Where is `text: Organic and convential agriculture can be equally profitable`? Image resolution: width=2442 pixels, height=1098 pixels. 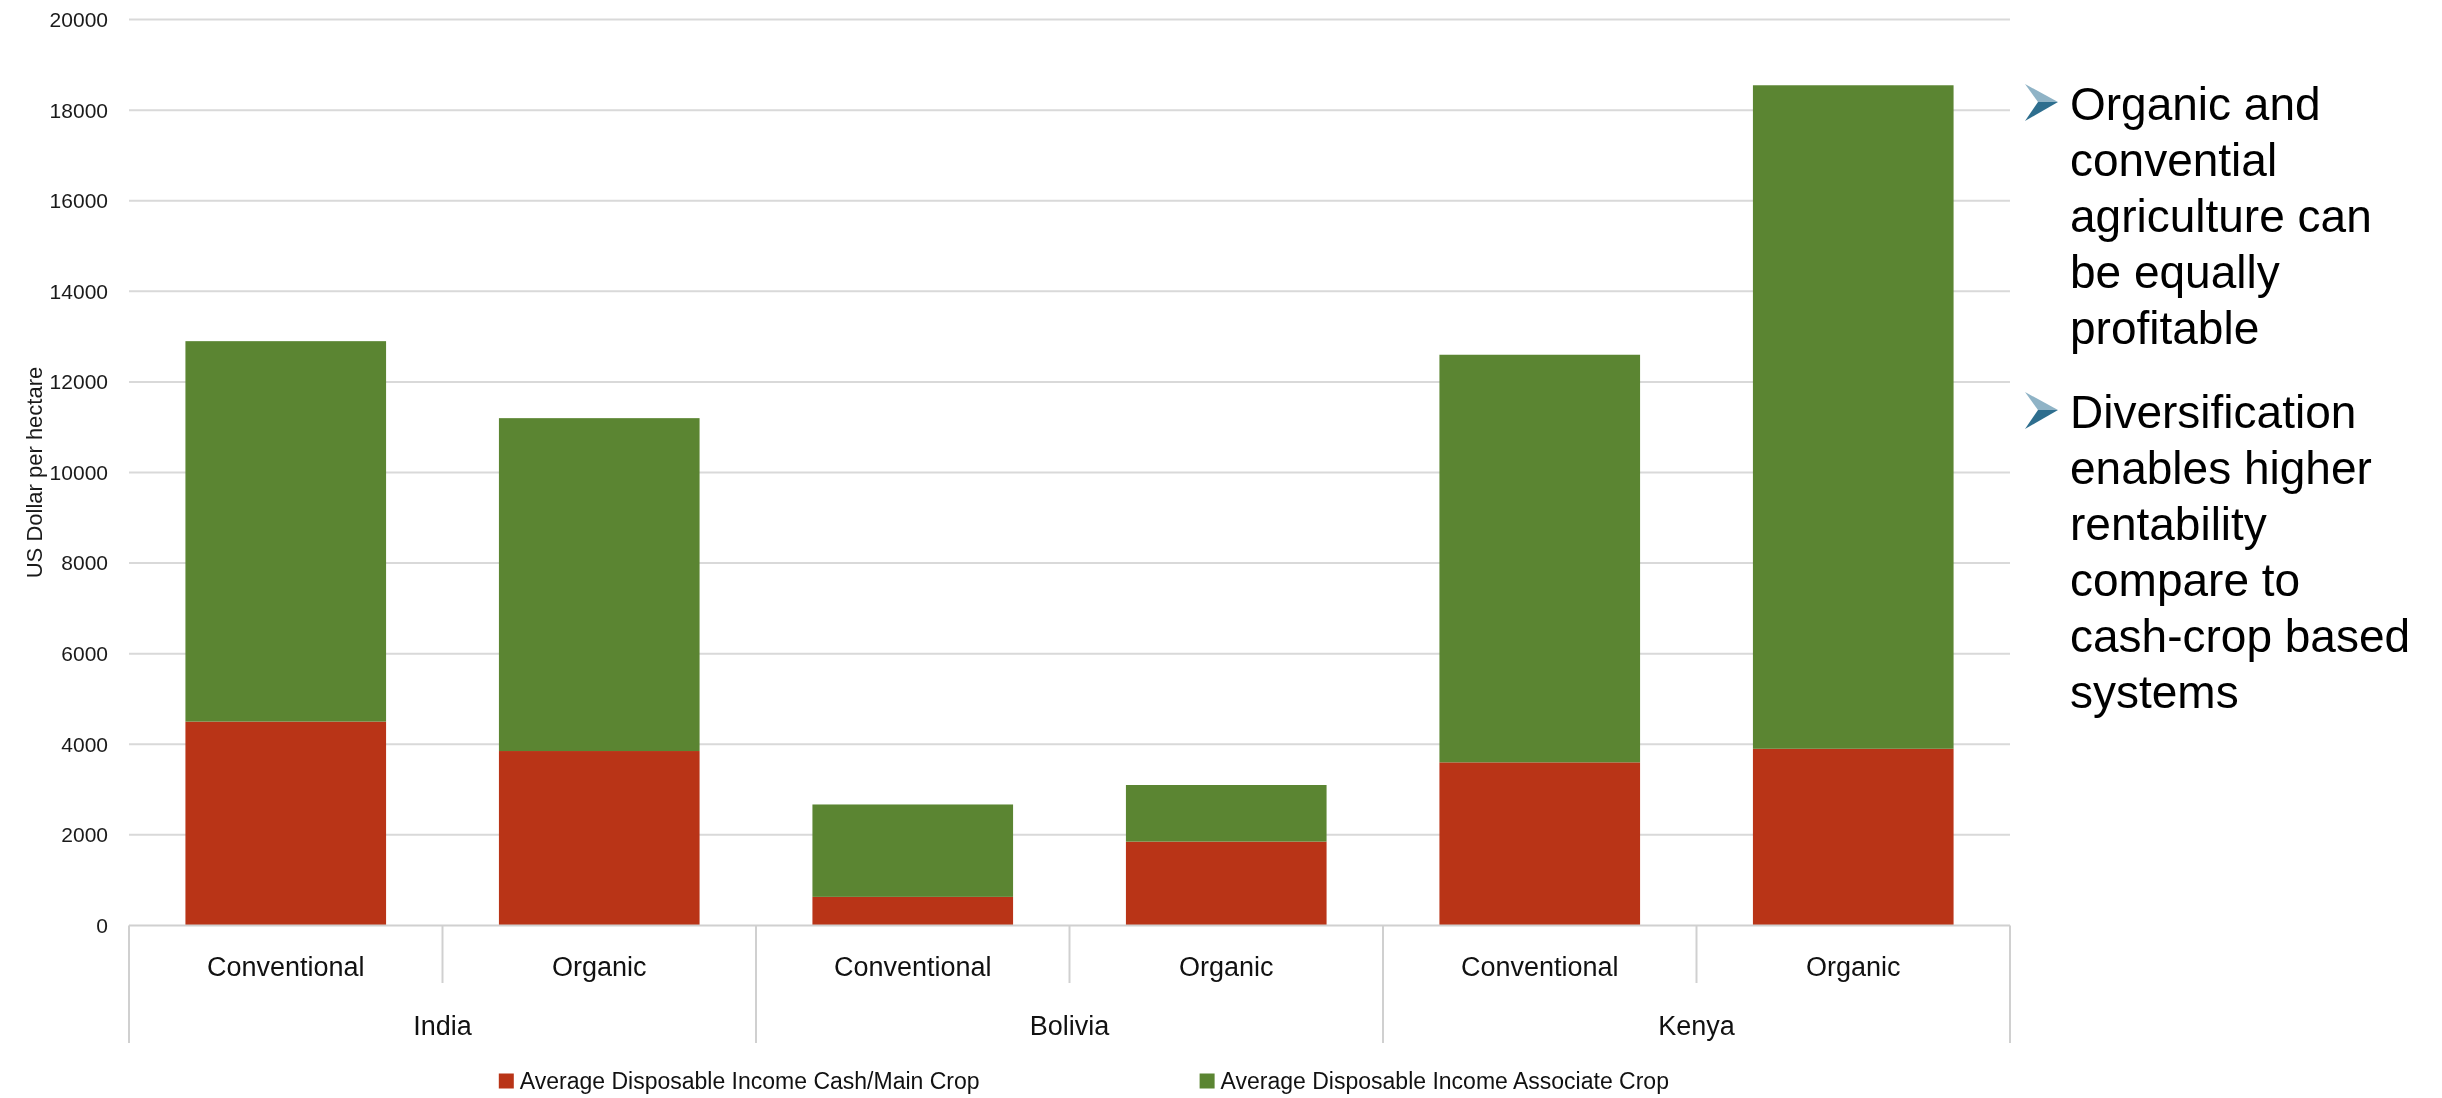 text: Organic and convential agriculture can be equally profitable is located at coordinates (2221, 216).